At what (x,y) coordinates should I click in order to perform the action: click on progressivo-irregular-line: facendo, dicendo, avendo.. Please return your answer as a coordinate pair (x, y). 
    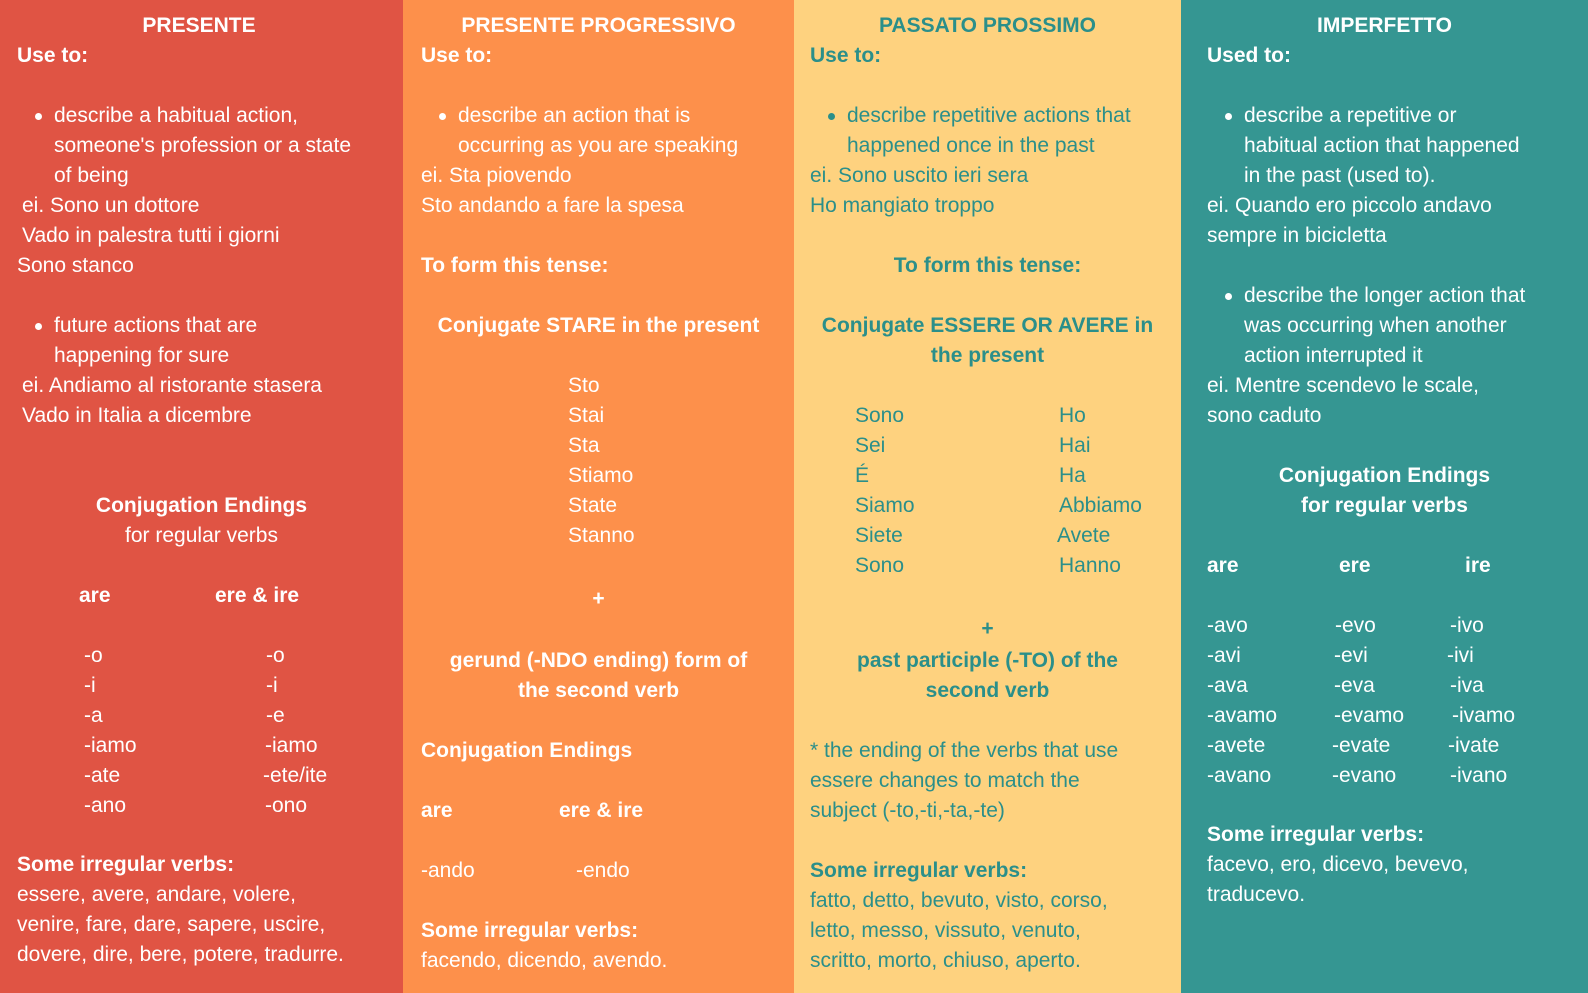
    Looking at the image, I should click on (544, 960).